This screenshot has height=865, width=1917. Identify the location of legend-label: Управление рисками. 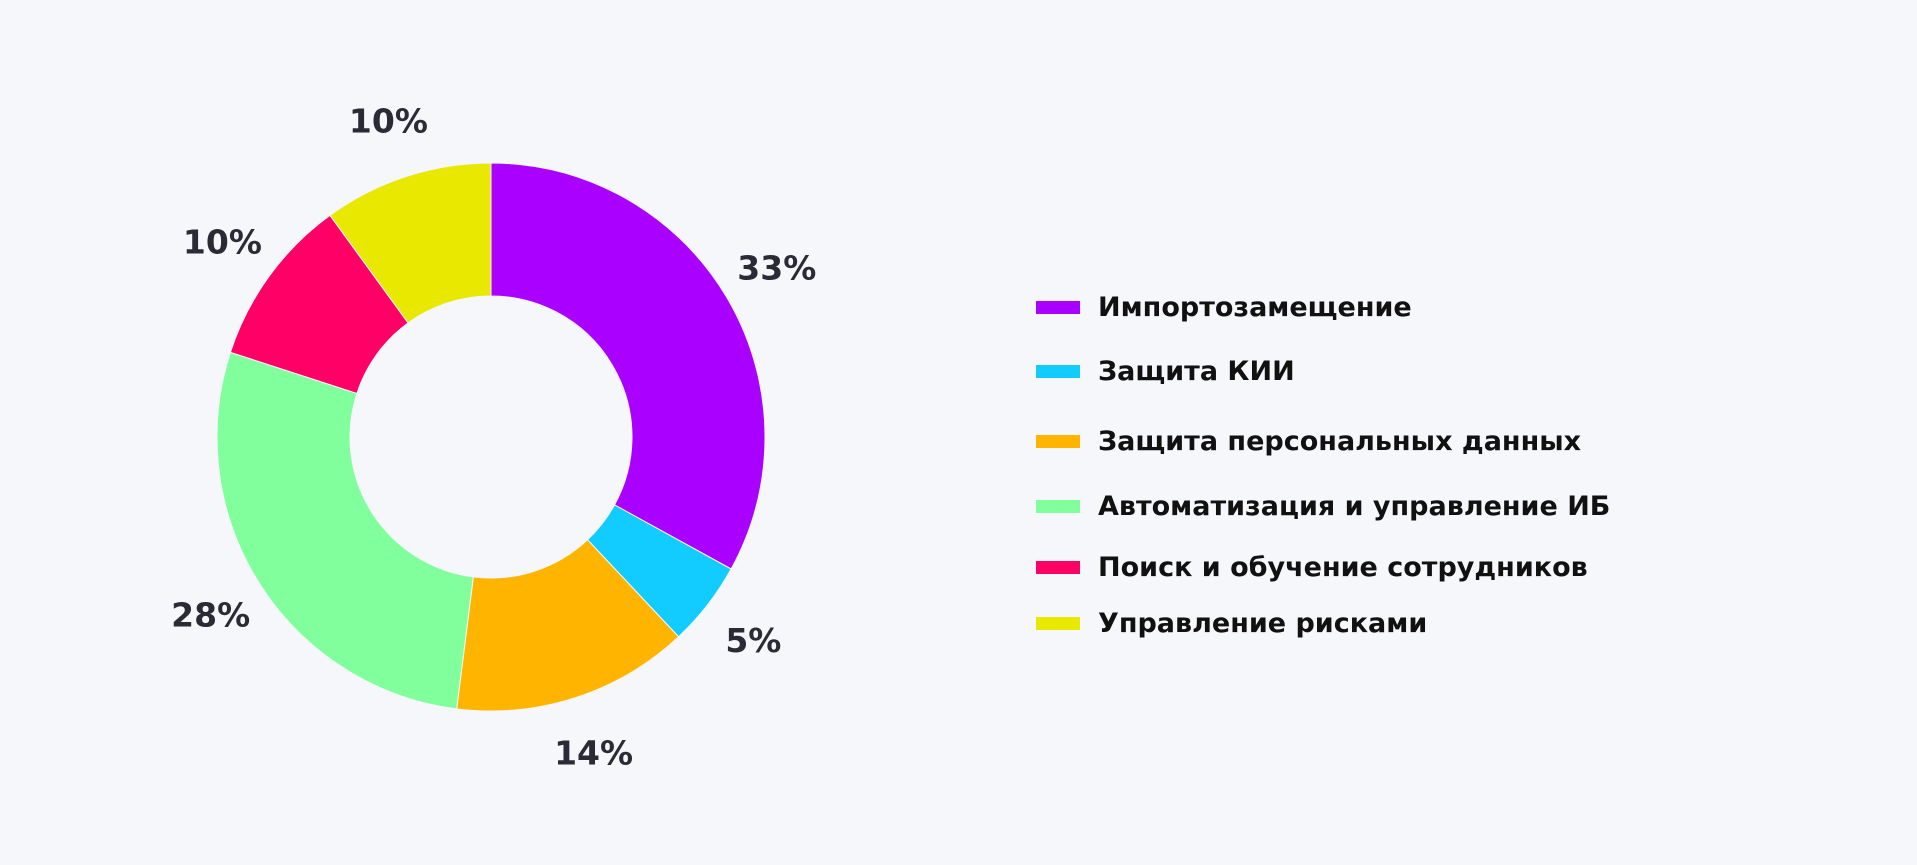
(1263, 623).